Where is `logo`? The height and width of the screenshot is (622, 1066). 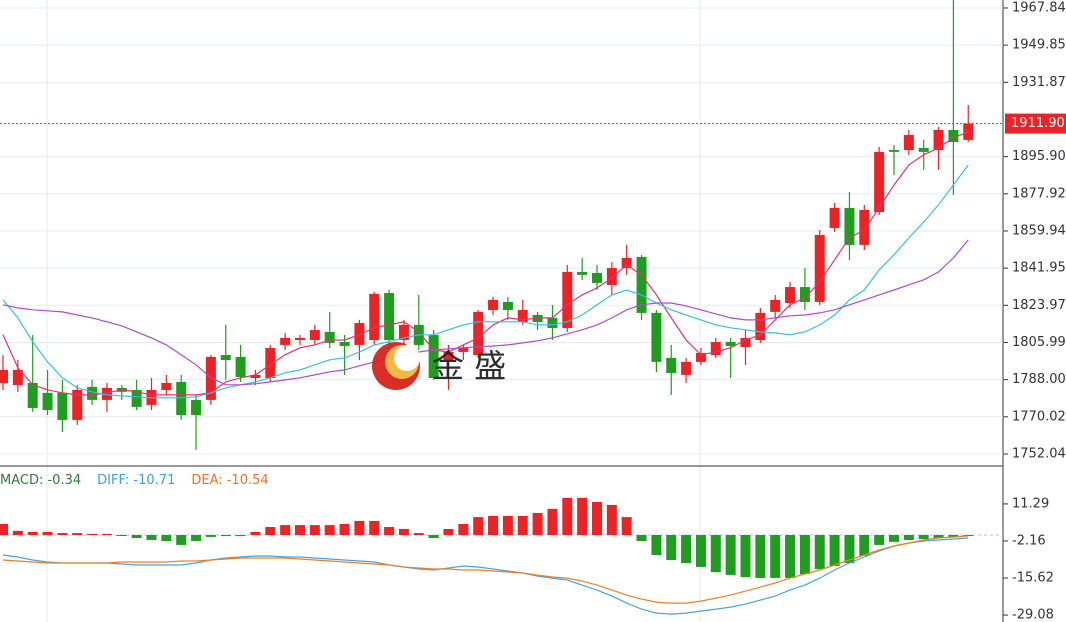 logo is located at coordinates (407, 358).